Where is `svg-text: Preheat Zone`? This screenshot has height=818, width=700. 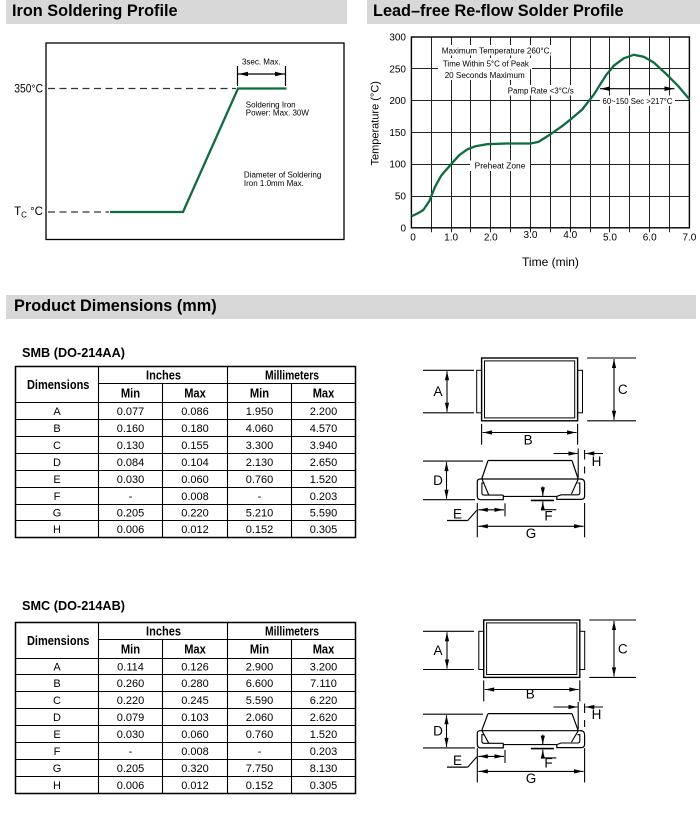 svg-text: Preheat Zone is located at coordinates (500, 166).